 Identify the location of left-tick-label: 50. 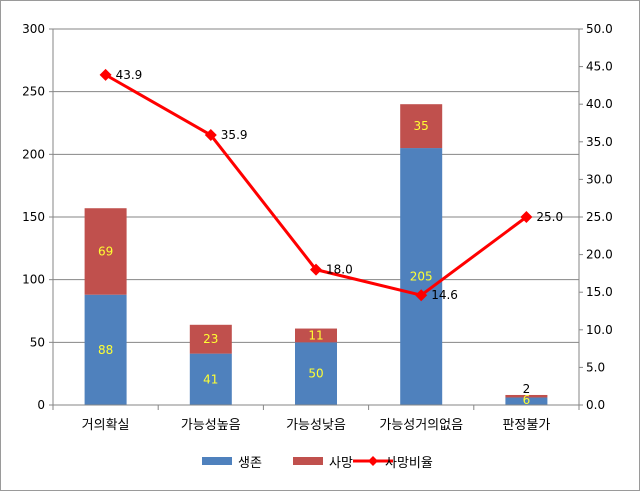
(37, 342).